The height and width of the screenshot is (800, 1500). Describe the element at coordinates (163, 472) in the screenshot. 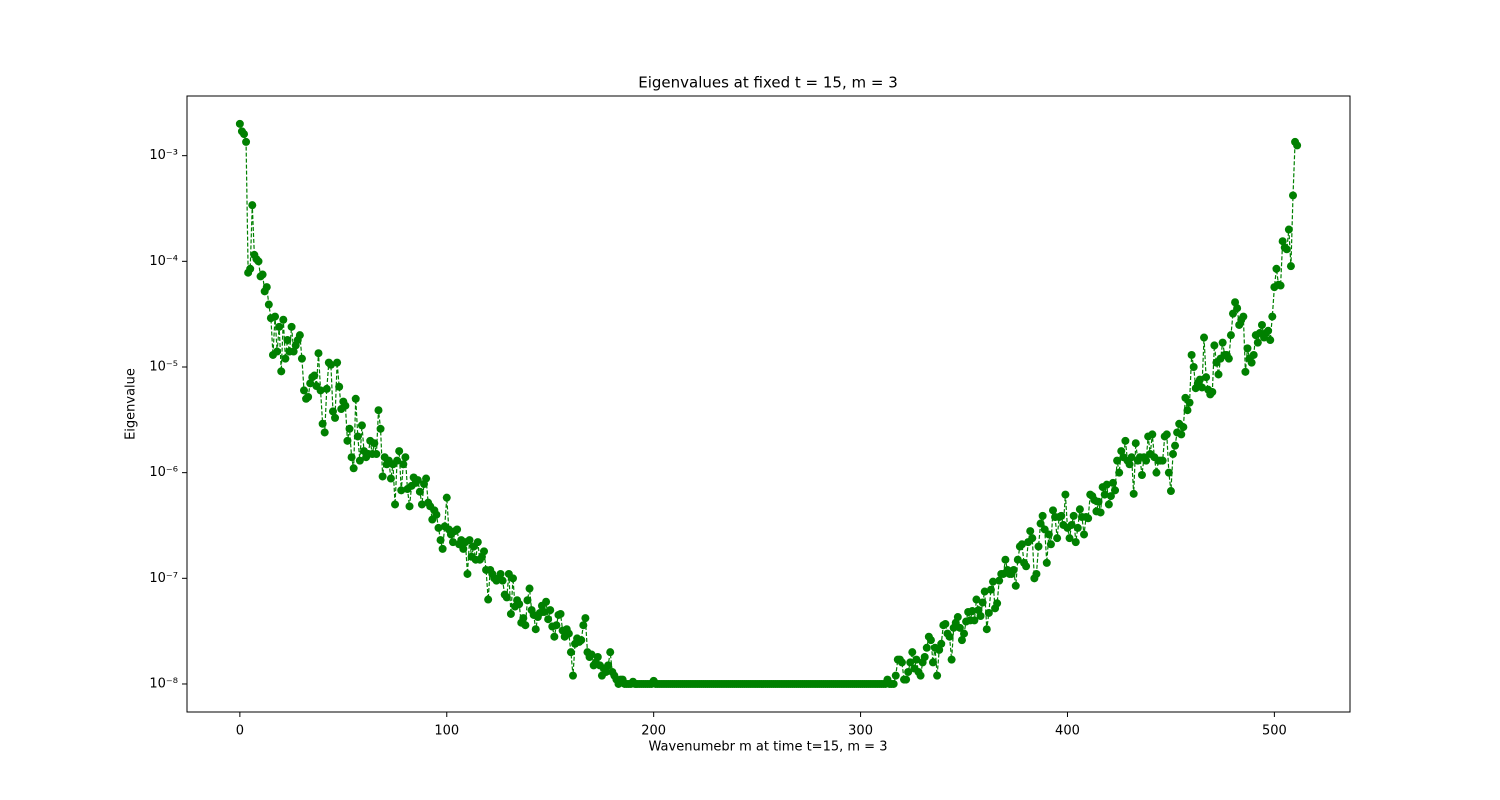

I see `y-tick-label: 10⁻⁶` at that location.